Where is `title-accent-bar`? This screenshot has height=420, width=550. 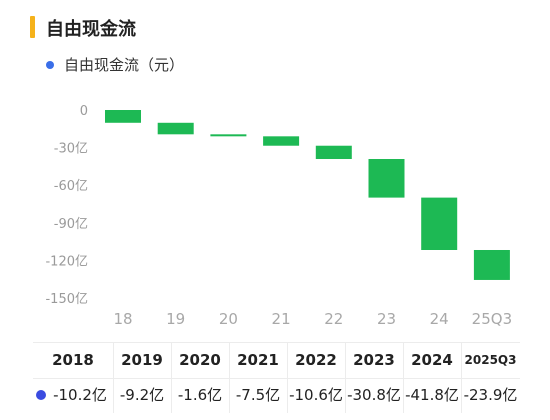
title-accent-bar is located at coordinates (32, 27).